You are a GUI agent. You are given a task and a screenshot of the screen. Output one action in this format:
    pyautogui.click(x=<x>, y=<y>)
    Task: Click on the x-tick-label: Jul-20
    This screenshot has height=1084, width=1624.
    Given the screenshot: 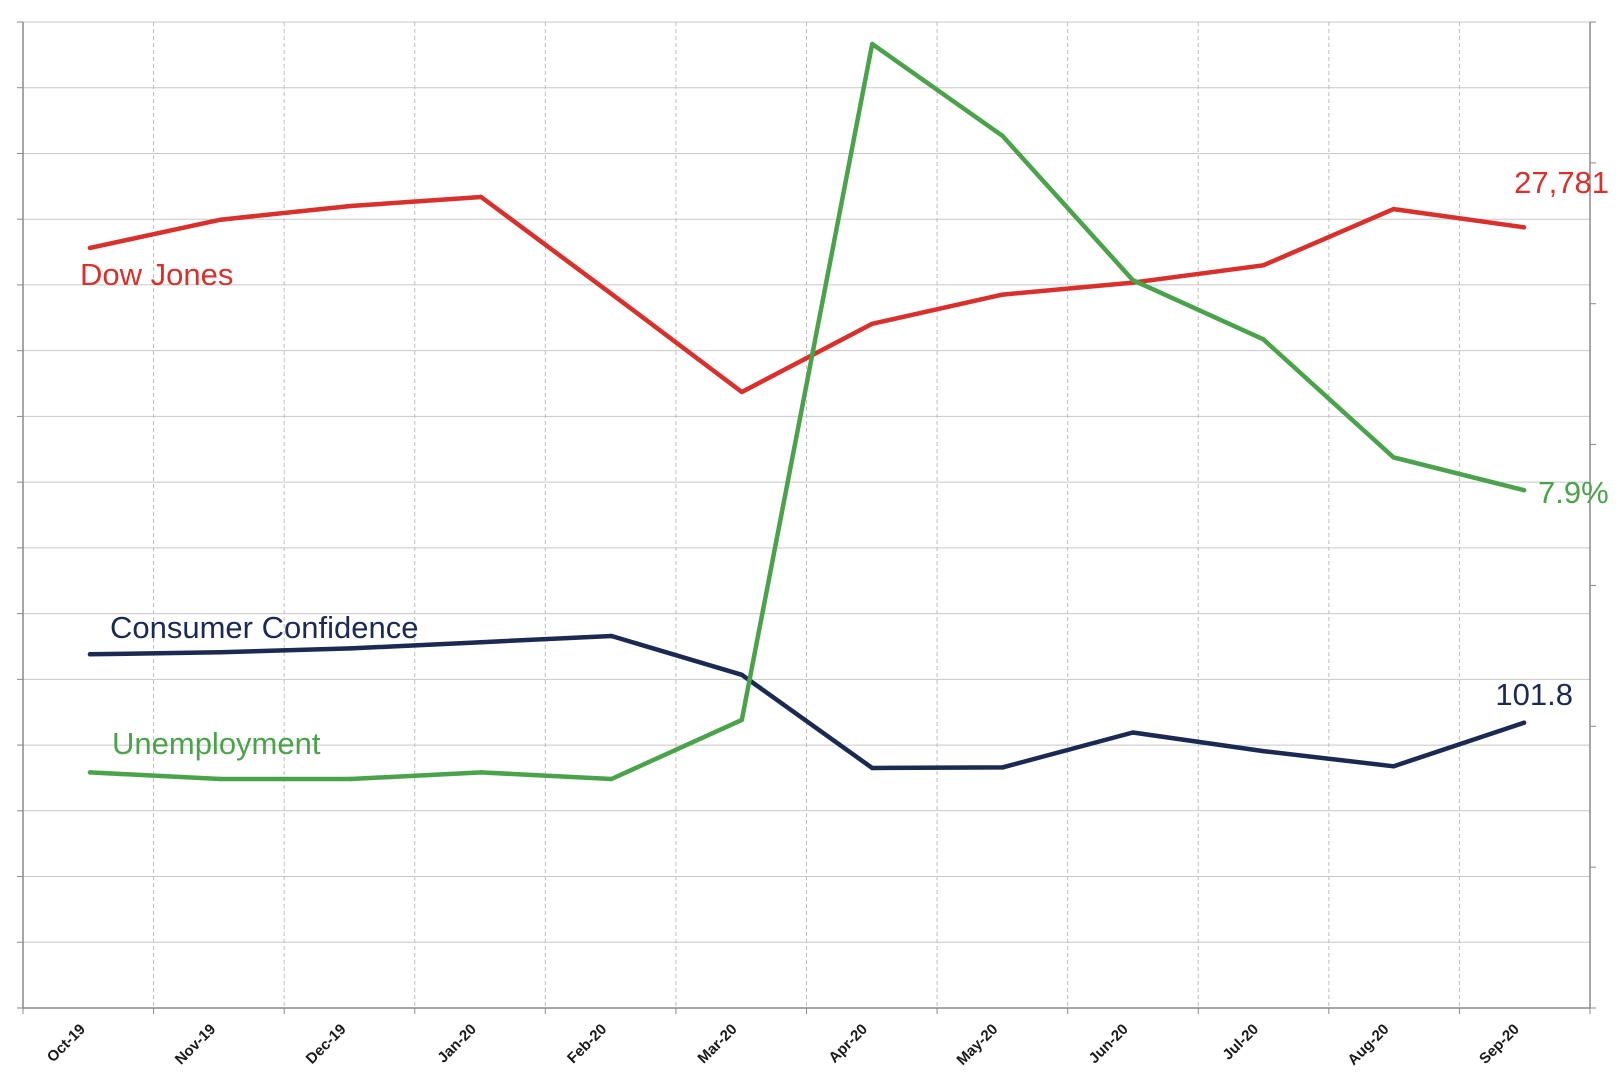 What is the action you would take?
    pyautogui.click(x=1240, y=1042)
    